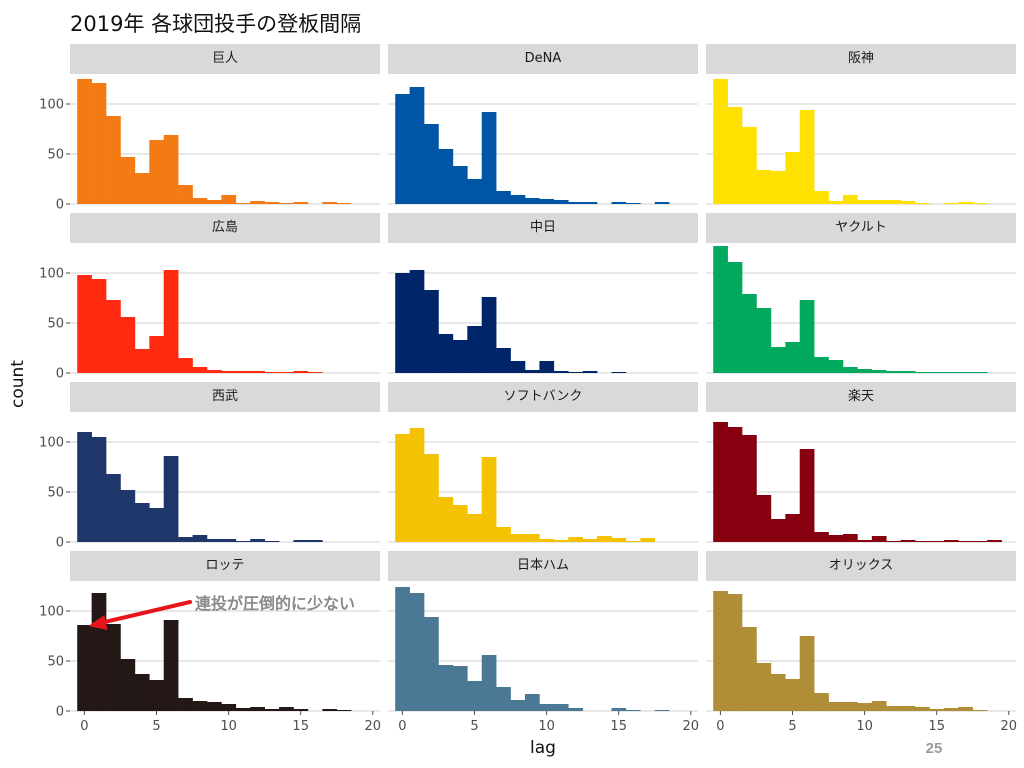  What do you see at coordinates (543, 397) in the screenshot?
I see `facet-strip-label: ソフトバンク` at bounding box center [543, 397].